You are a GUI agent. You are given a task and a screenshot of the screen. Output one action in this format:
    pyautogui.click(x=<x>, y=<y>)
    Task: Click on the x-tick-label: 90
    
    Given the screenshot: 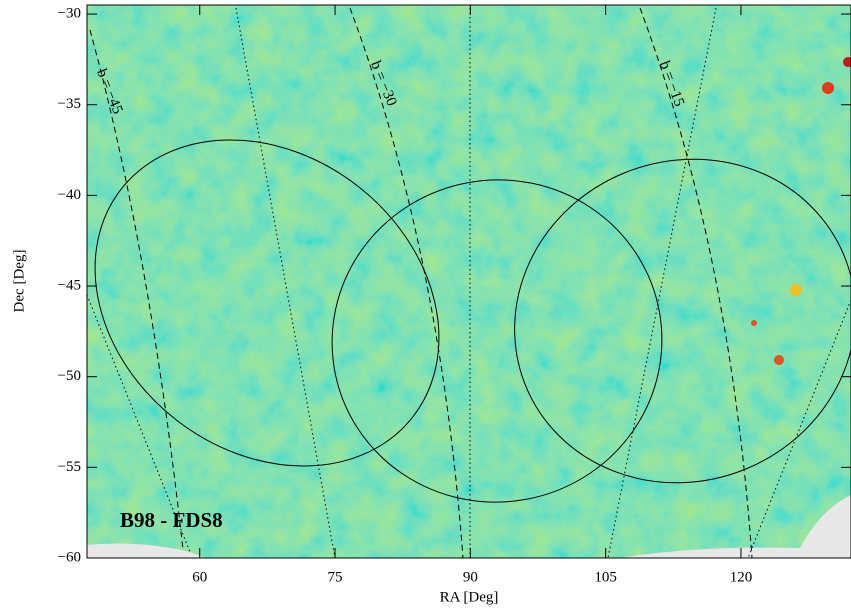 What is the action you would take?
    pyautogui.click(x=470, y=577)
    